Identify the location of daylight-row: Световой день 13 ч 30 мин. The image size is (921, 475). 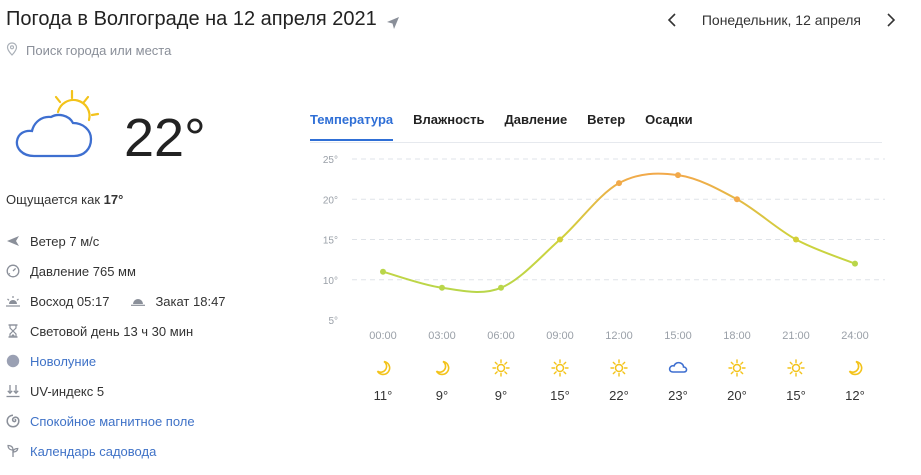
(99, 331).